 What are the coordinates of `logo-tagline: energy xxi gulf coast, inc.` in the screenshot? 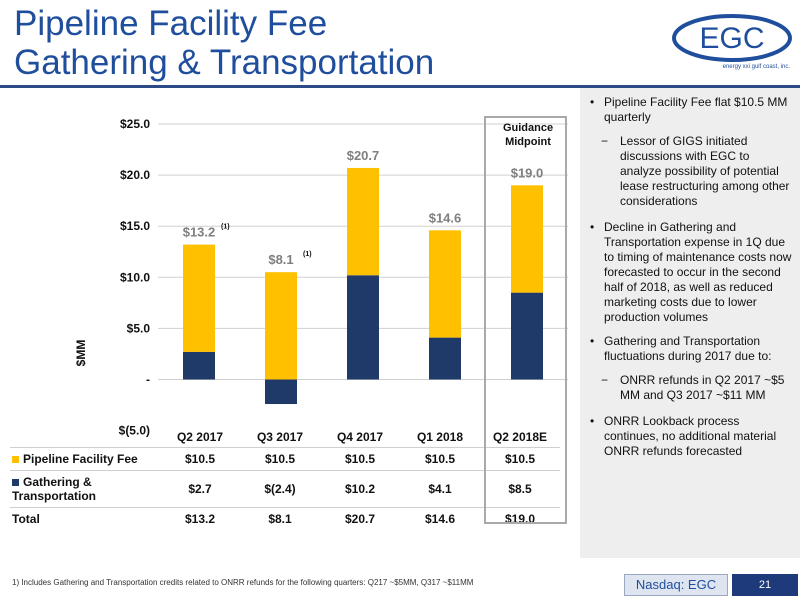 It's located at (756, 67).